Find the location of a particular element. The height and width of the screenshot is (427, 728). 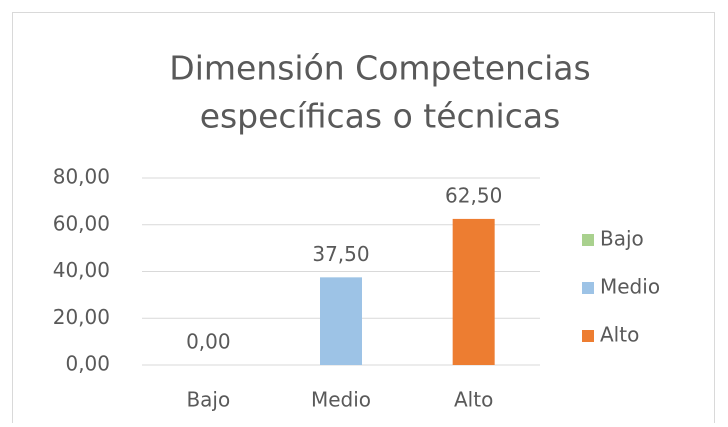

y-tick-label: 20,00 is located at coordinates (81, 317).